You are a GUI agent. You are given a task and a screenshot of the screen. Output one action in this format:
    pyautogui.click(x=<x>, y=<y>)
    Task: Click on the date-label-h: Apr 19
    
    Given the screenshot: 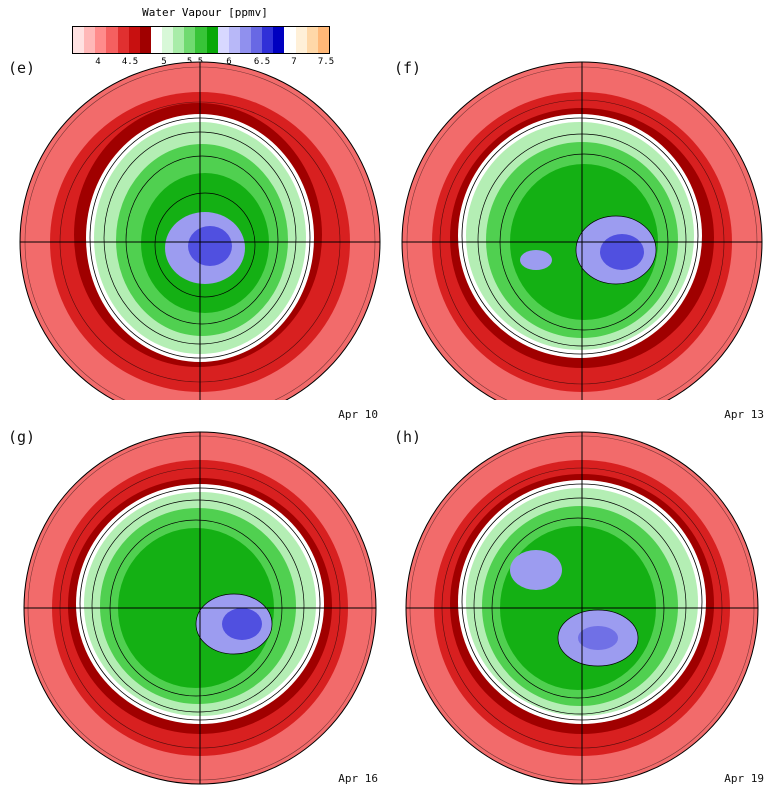 What is the action you would take?
    pyautogui.click(x=744, y=778)
    